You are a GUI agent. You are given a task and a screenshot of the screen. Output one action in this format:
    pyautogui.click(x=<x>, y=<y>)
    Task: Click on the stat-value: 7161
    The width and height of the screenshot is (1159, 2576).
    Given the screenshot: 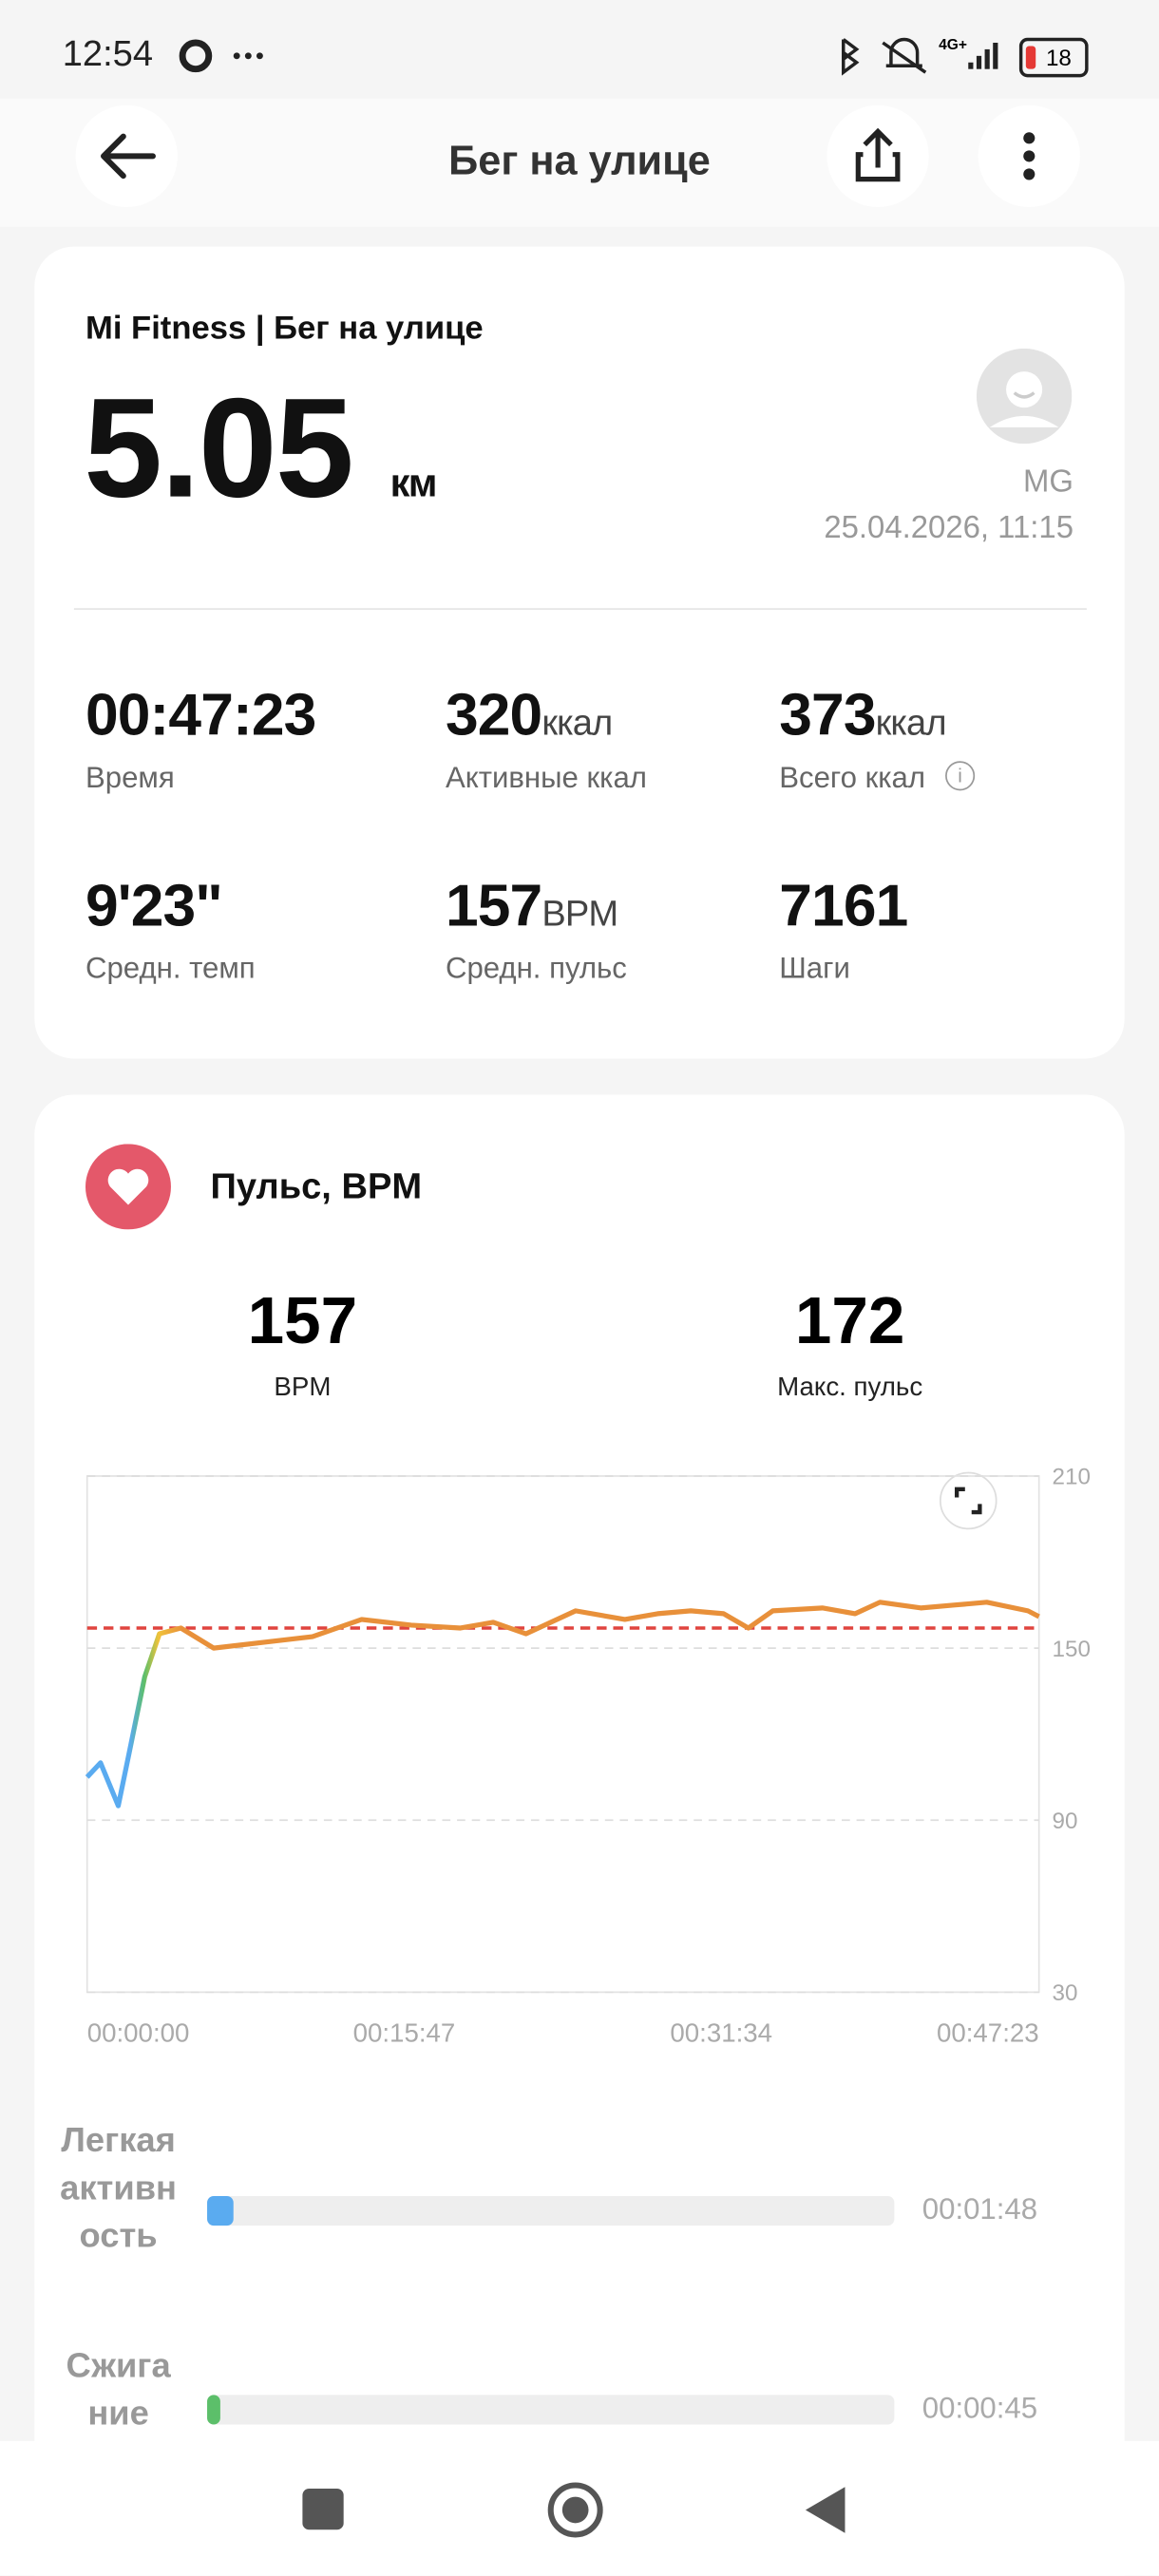 What is the action you would take?
    pyautogui.click(x=843, y=905)
    